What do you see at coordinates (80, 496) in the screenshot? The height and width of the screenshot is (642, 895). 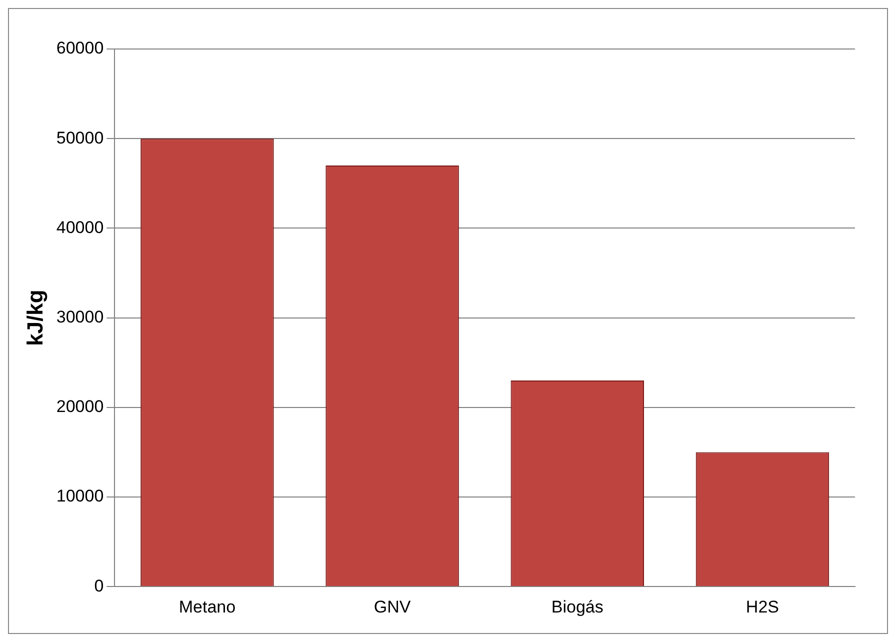 I see `y-tick-label: 10000` at bounding box center [80, 496].